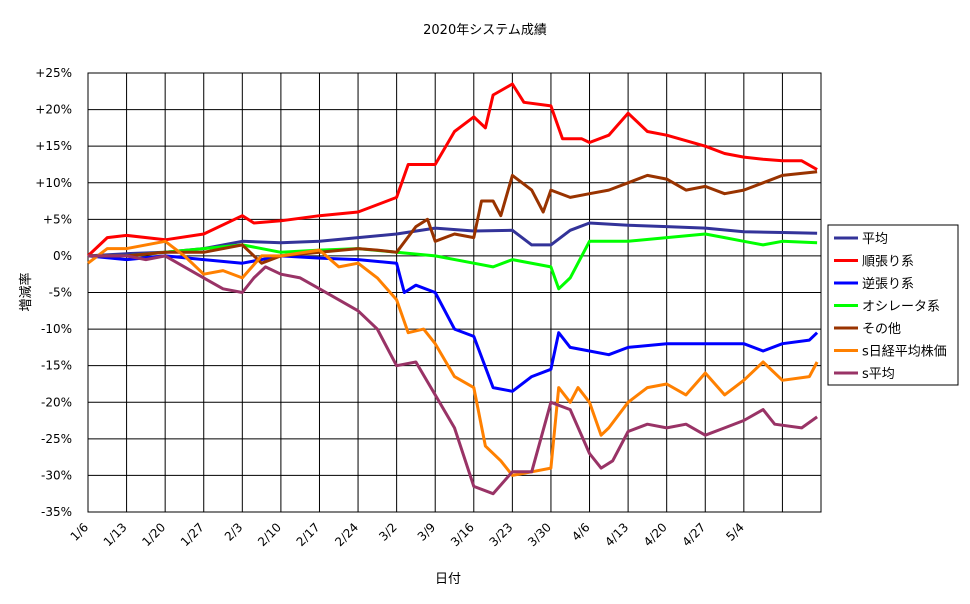 This screenshot has height=604, width=970. I want to click on x-tick-label: 2/17, so click(308, 534).